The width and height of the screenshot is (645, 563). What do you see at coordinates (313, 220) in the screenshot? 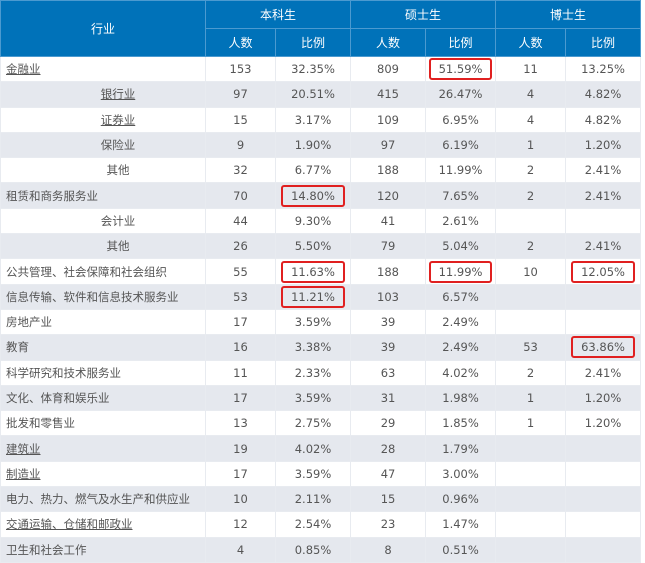
I see `undergrad-ratio-value: 9.30%` at bounding box center [313, 220].